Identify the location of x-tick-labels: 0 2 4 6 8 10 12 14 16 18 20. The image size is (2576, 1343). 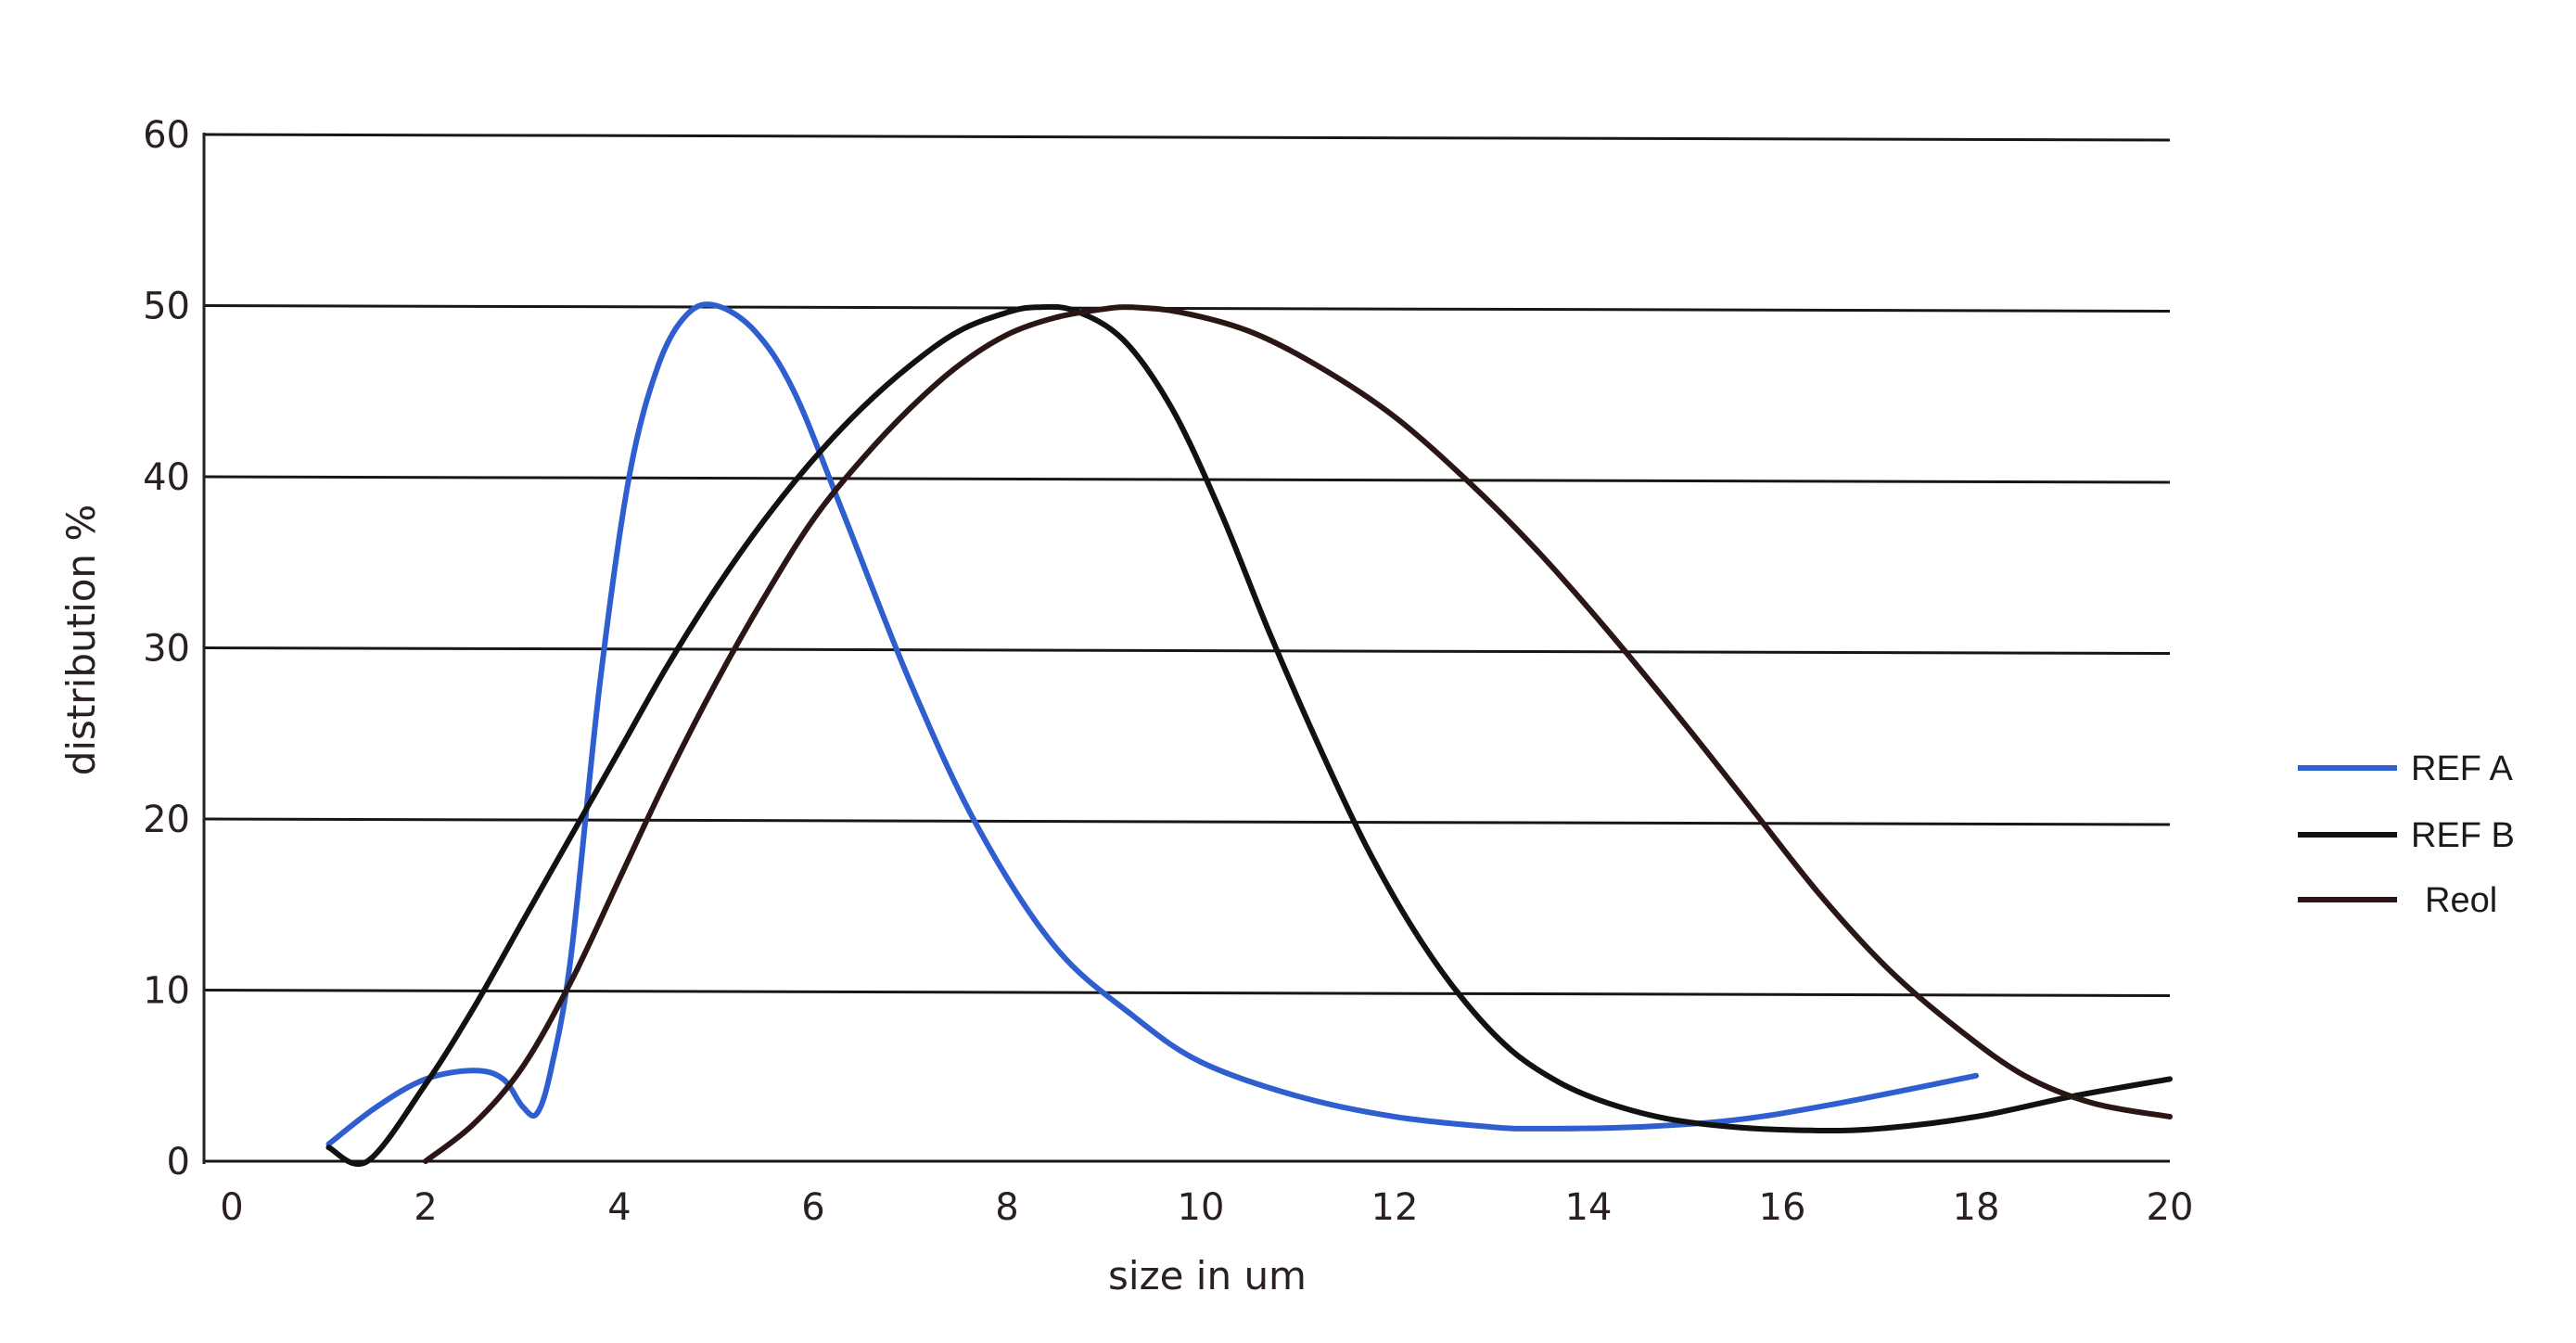
(1206, 1207).